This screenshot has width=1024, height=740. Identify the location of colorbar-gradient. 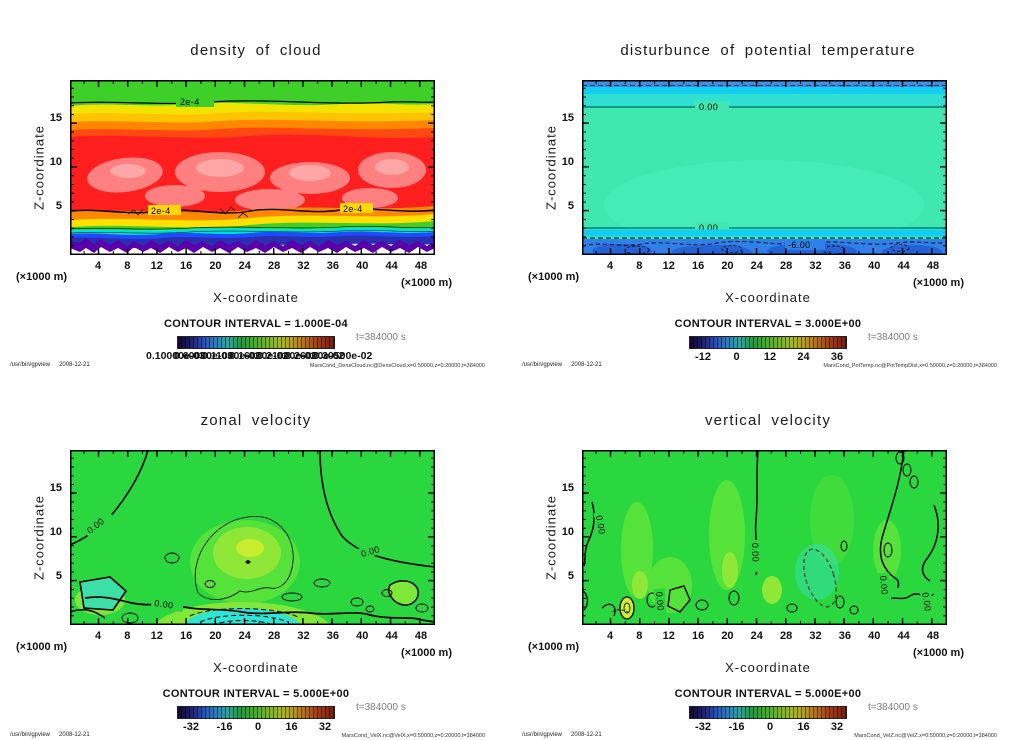
(256, 712).